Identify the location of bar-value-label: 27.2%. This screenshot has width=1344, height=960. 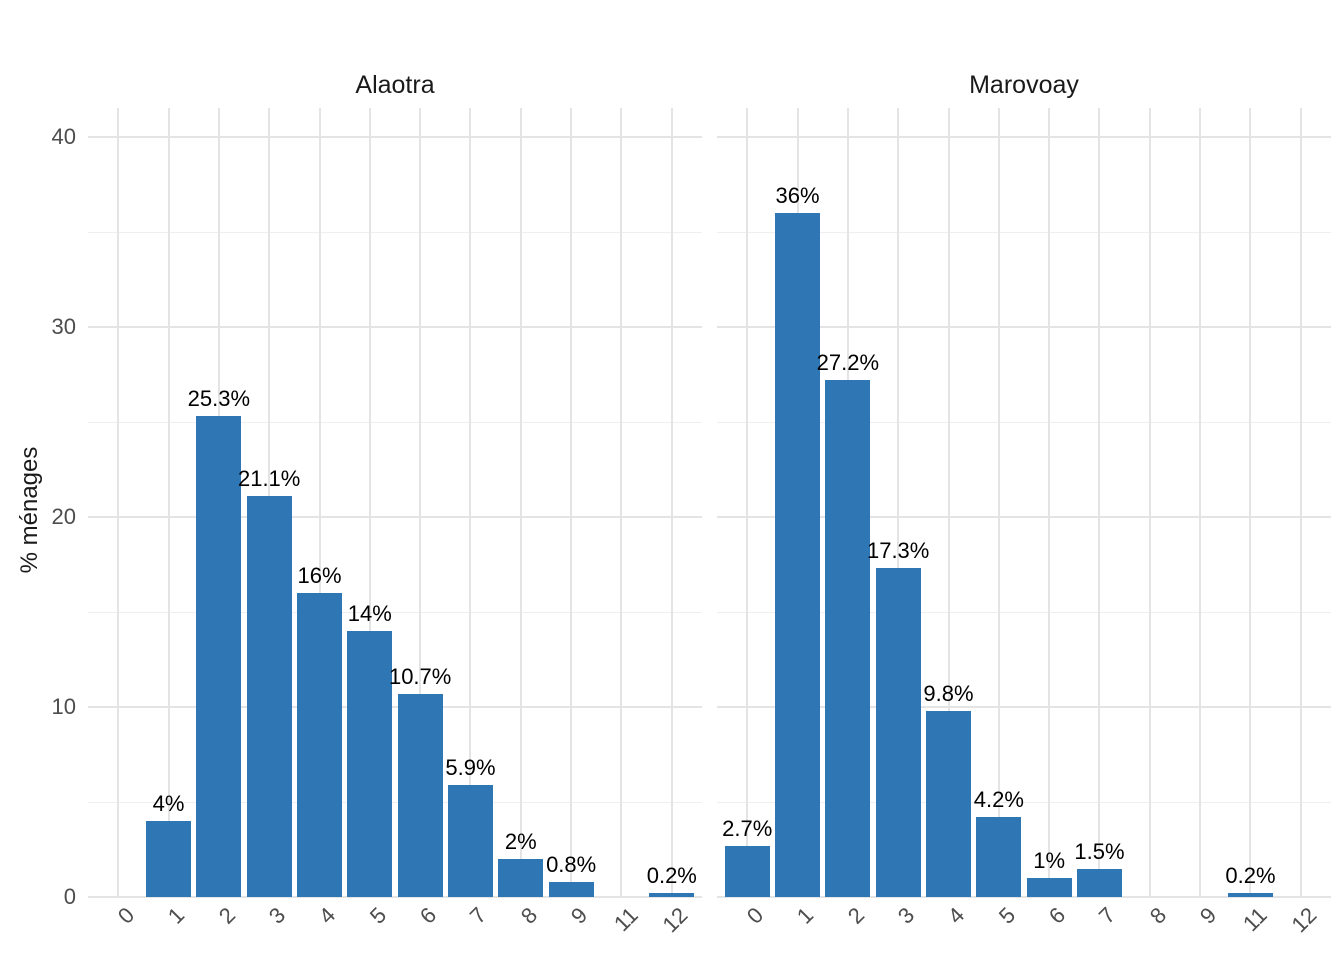
(848, 363).